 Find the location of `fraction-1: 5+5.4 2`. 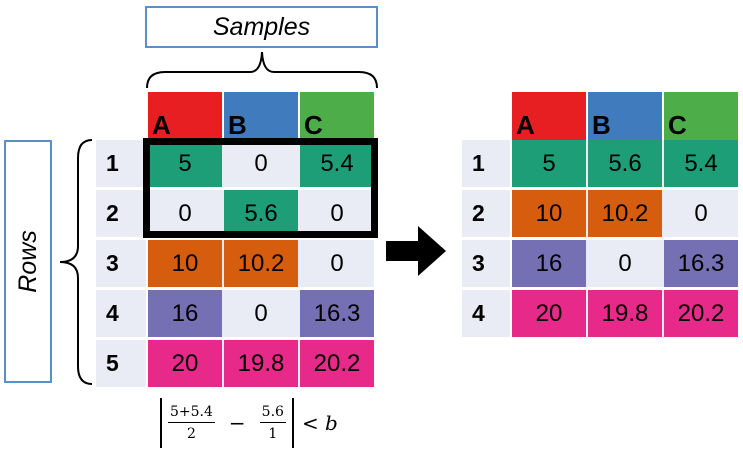

fraction-1: 5+5.4 2 is located at coordinates (191, 423).